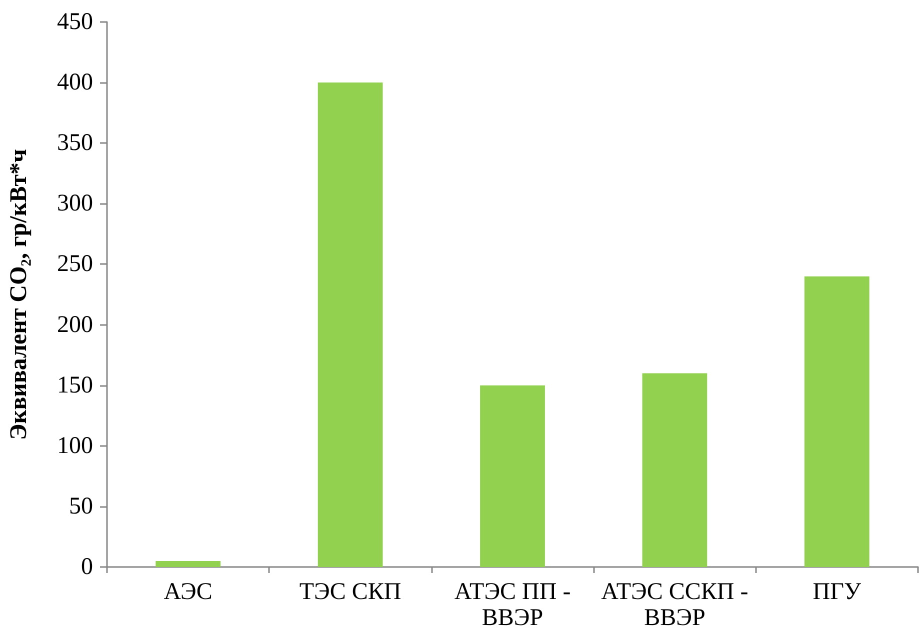  I want to click on y-tick-label: 450, so click(75, 22).